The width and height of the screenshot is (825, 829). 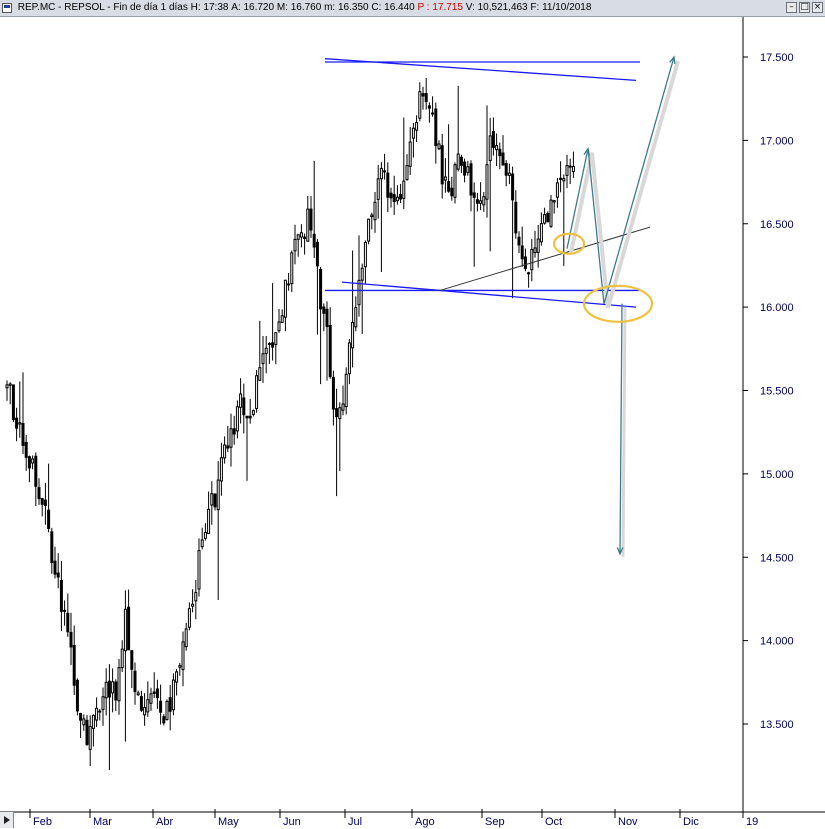 I want to click on minimize-icon: –, so click(x=791, y=7).